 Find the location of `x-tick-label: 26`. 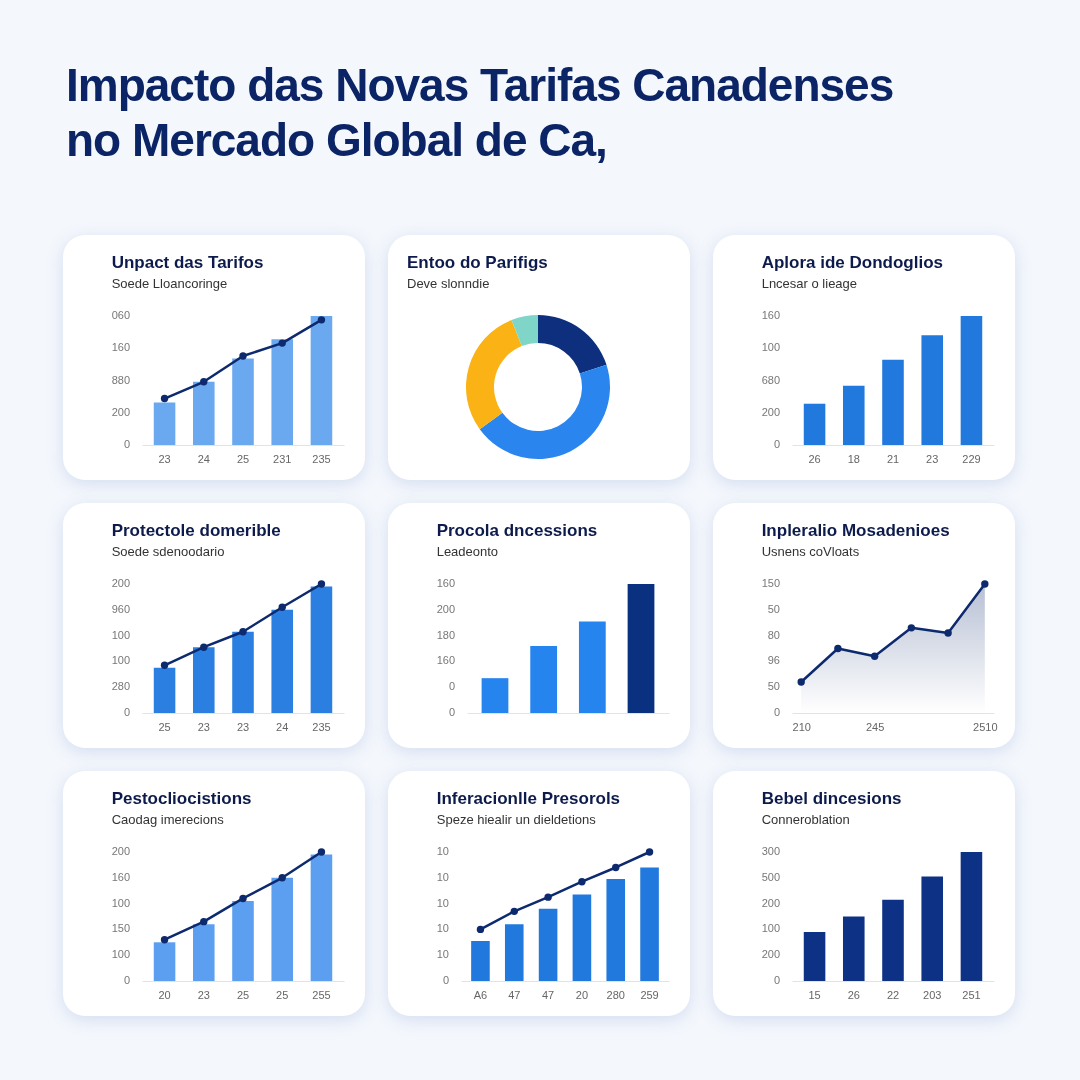

x-tick-label: 26 is located at coordinates (853, 994).